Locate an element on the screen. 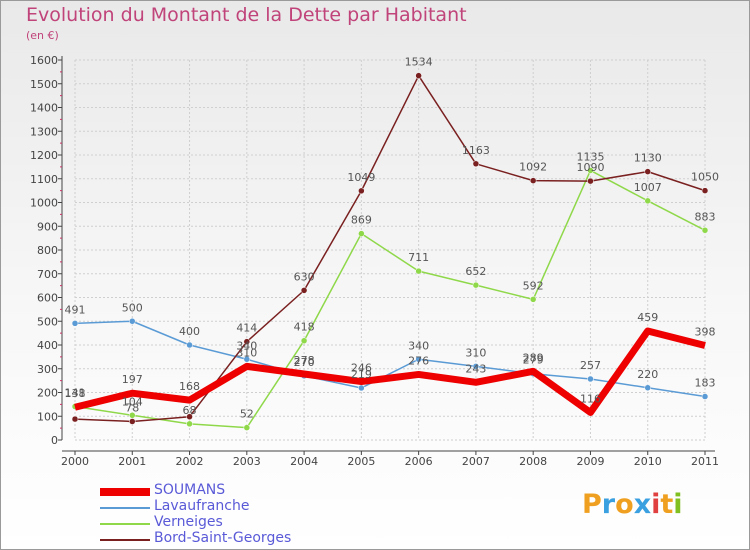 The image size is (750, 550). data-label: 138 is located at coordinates (75, 393).